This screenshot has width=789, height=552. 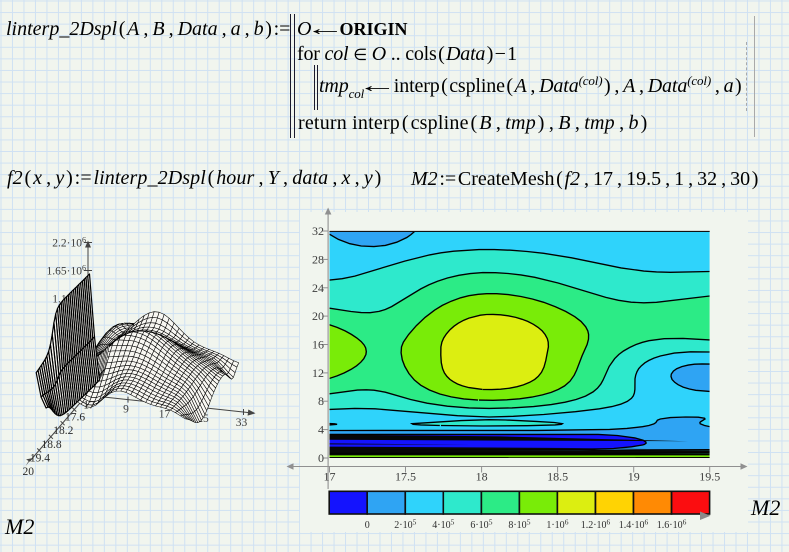 I want to click on svg-text: 1.2·10⁶, so click(x=596, y=525).